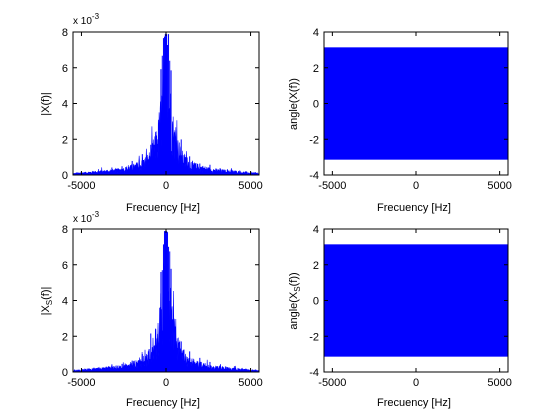 The height and width of the screenshot is (420, 560). Describe the element at coordinates (294, 104) in the screenshot. I see `y-axis-label: angle(X(f))` at that location.